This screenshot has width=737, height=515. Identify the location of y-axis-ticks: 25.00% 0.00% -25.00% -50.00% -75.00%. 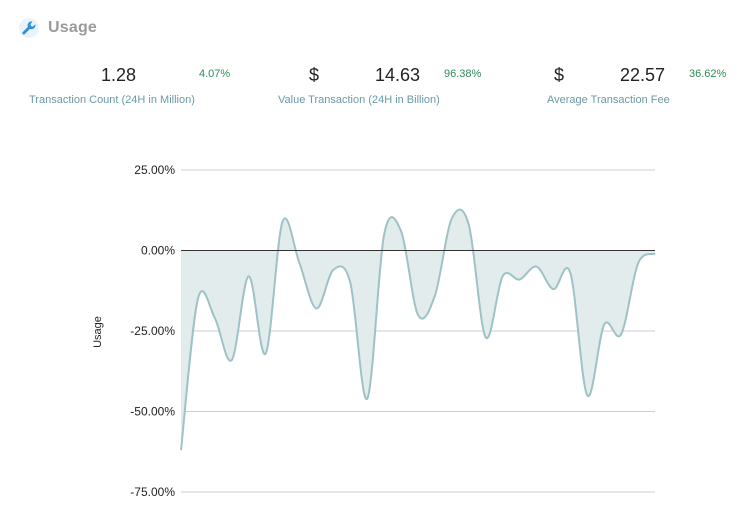
(152, 331).